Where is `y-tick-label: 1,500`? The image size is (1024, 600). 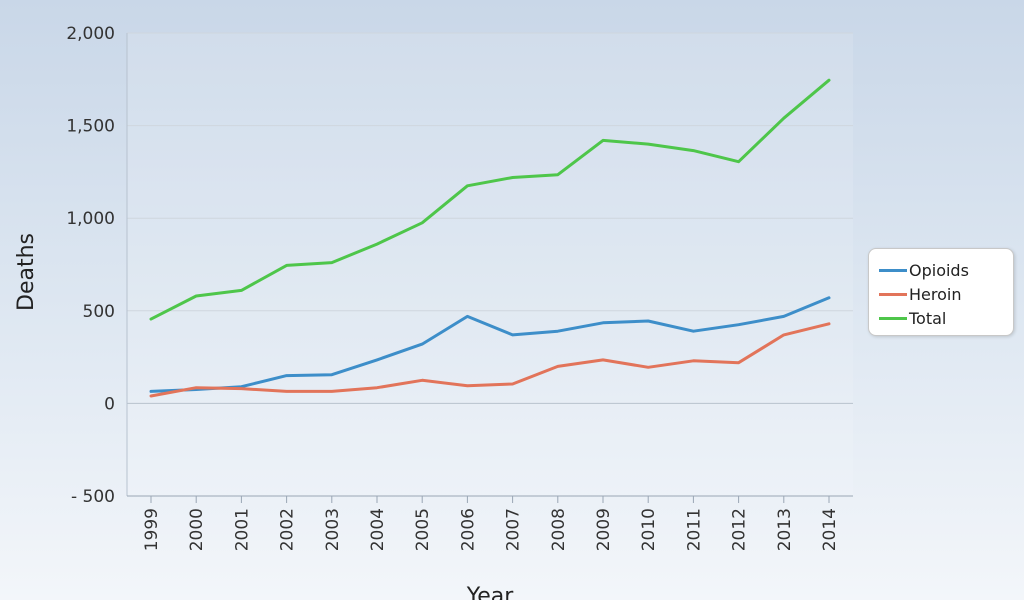 y-tick-label: 1,500 is located at coordinates (90, 127).